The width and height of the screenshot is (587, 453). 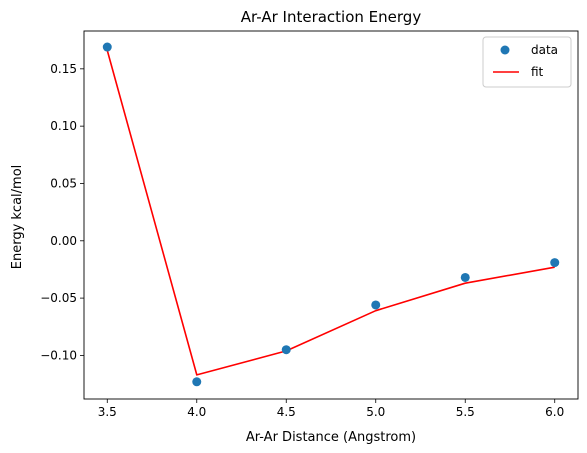 What do you see at coordinates (527, 62) in the screenshot?
I see `legend: data fit` at bounding box center [527, 62].